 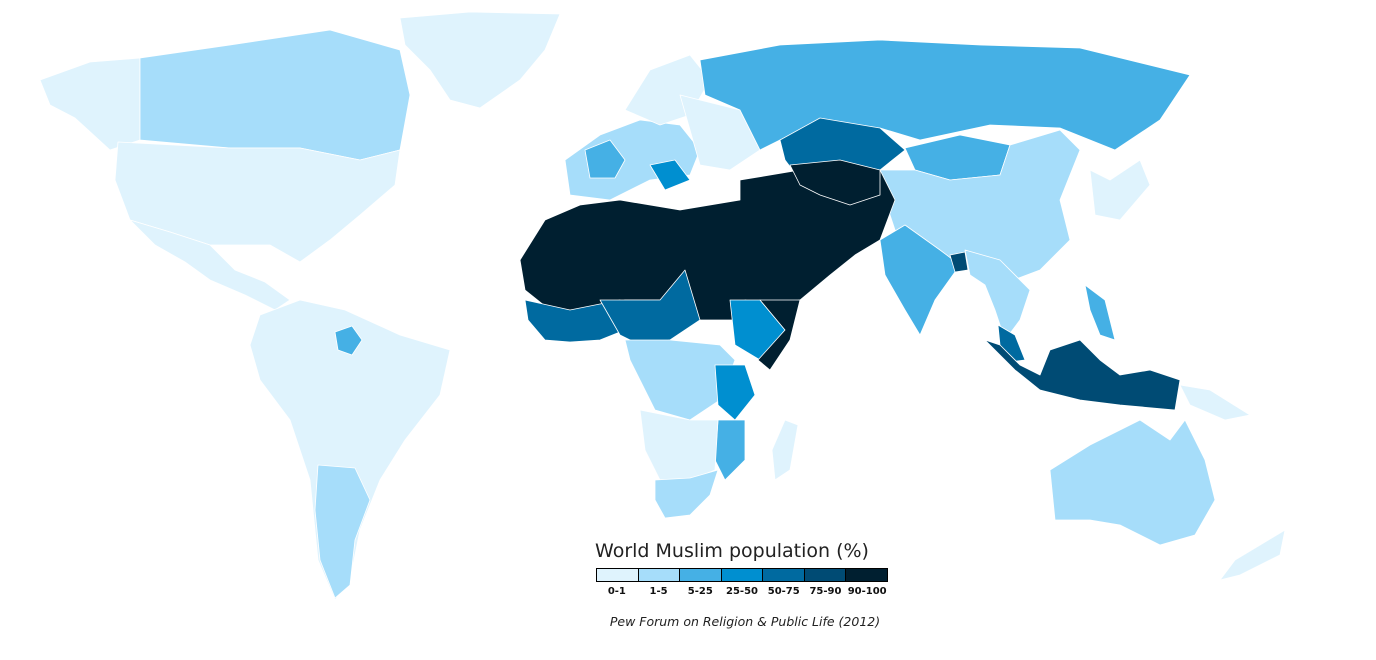 I want to click on region-southern-africa, so click(x=679, y=445).